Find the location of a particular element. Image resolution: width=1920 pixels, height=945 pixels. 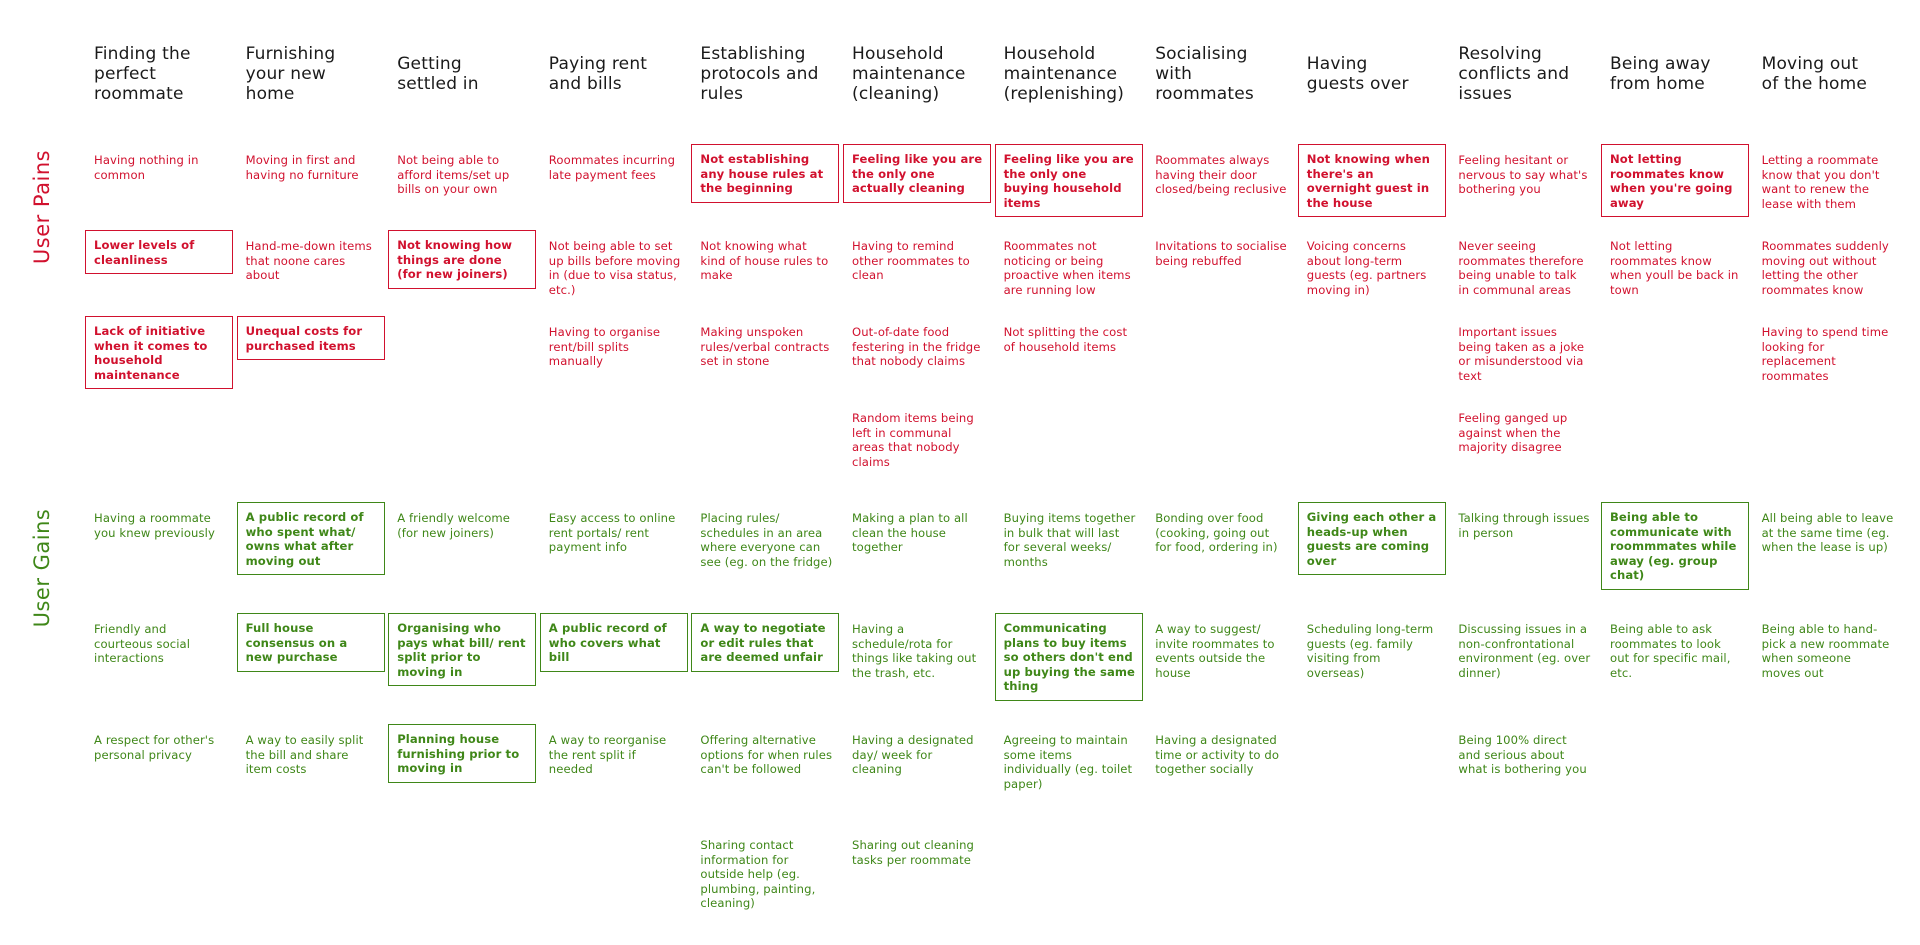

column-title: Moving out of the home is located at coordinates (1814, 74).